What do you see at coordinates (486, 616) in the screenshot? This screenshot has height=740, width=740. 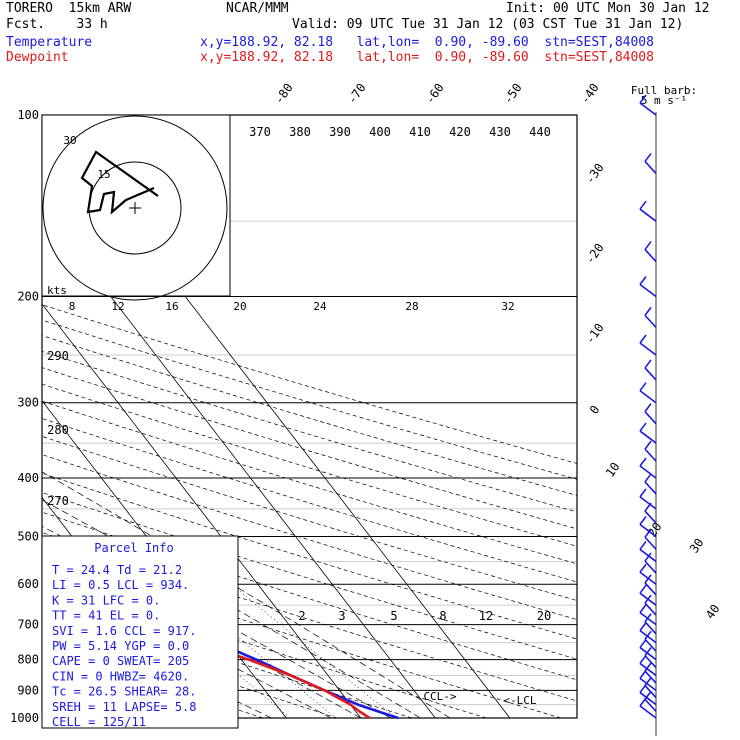 I see `mixing-ratio-label: 12` at bounding box center [486, 616].